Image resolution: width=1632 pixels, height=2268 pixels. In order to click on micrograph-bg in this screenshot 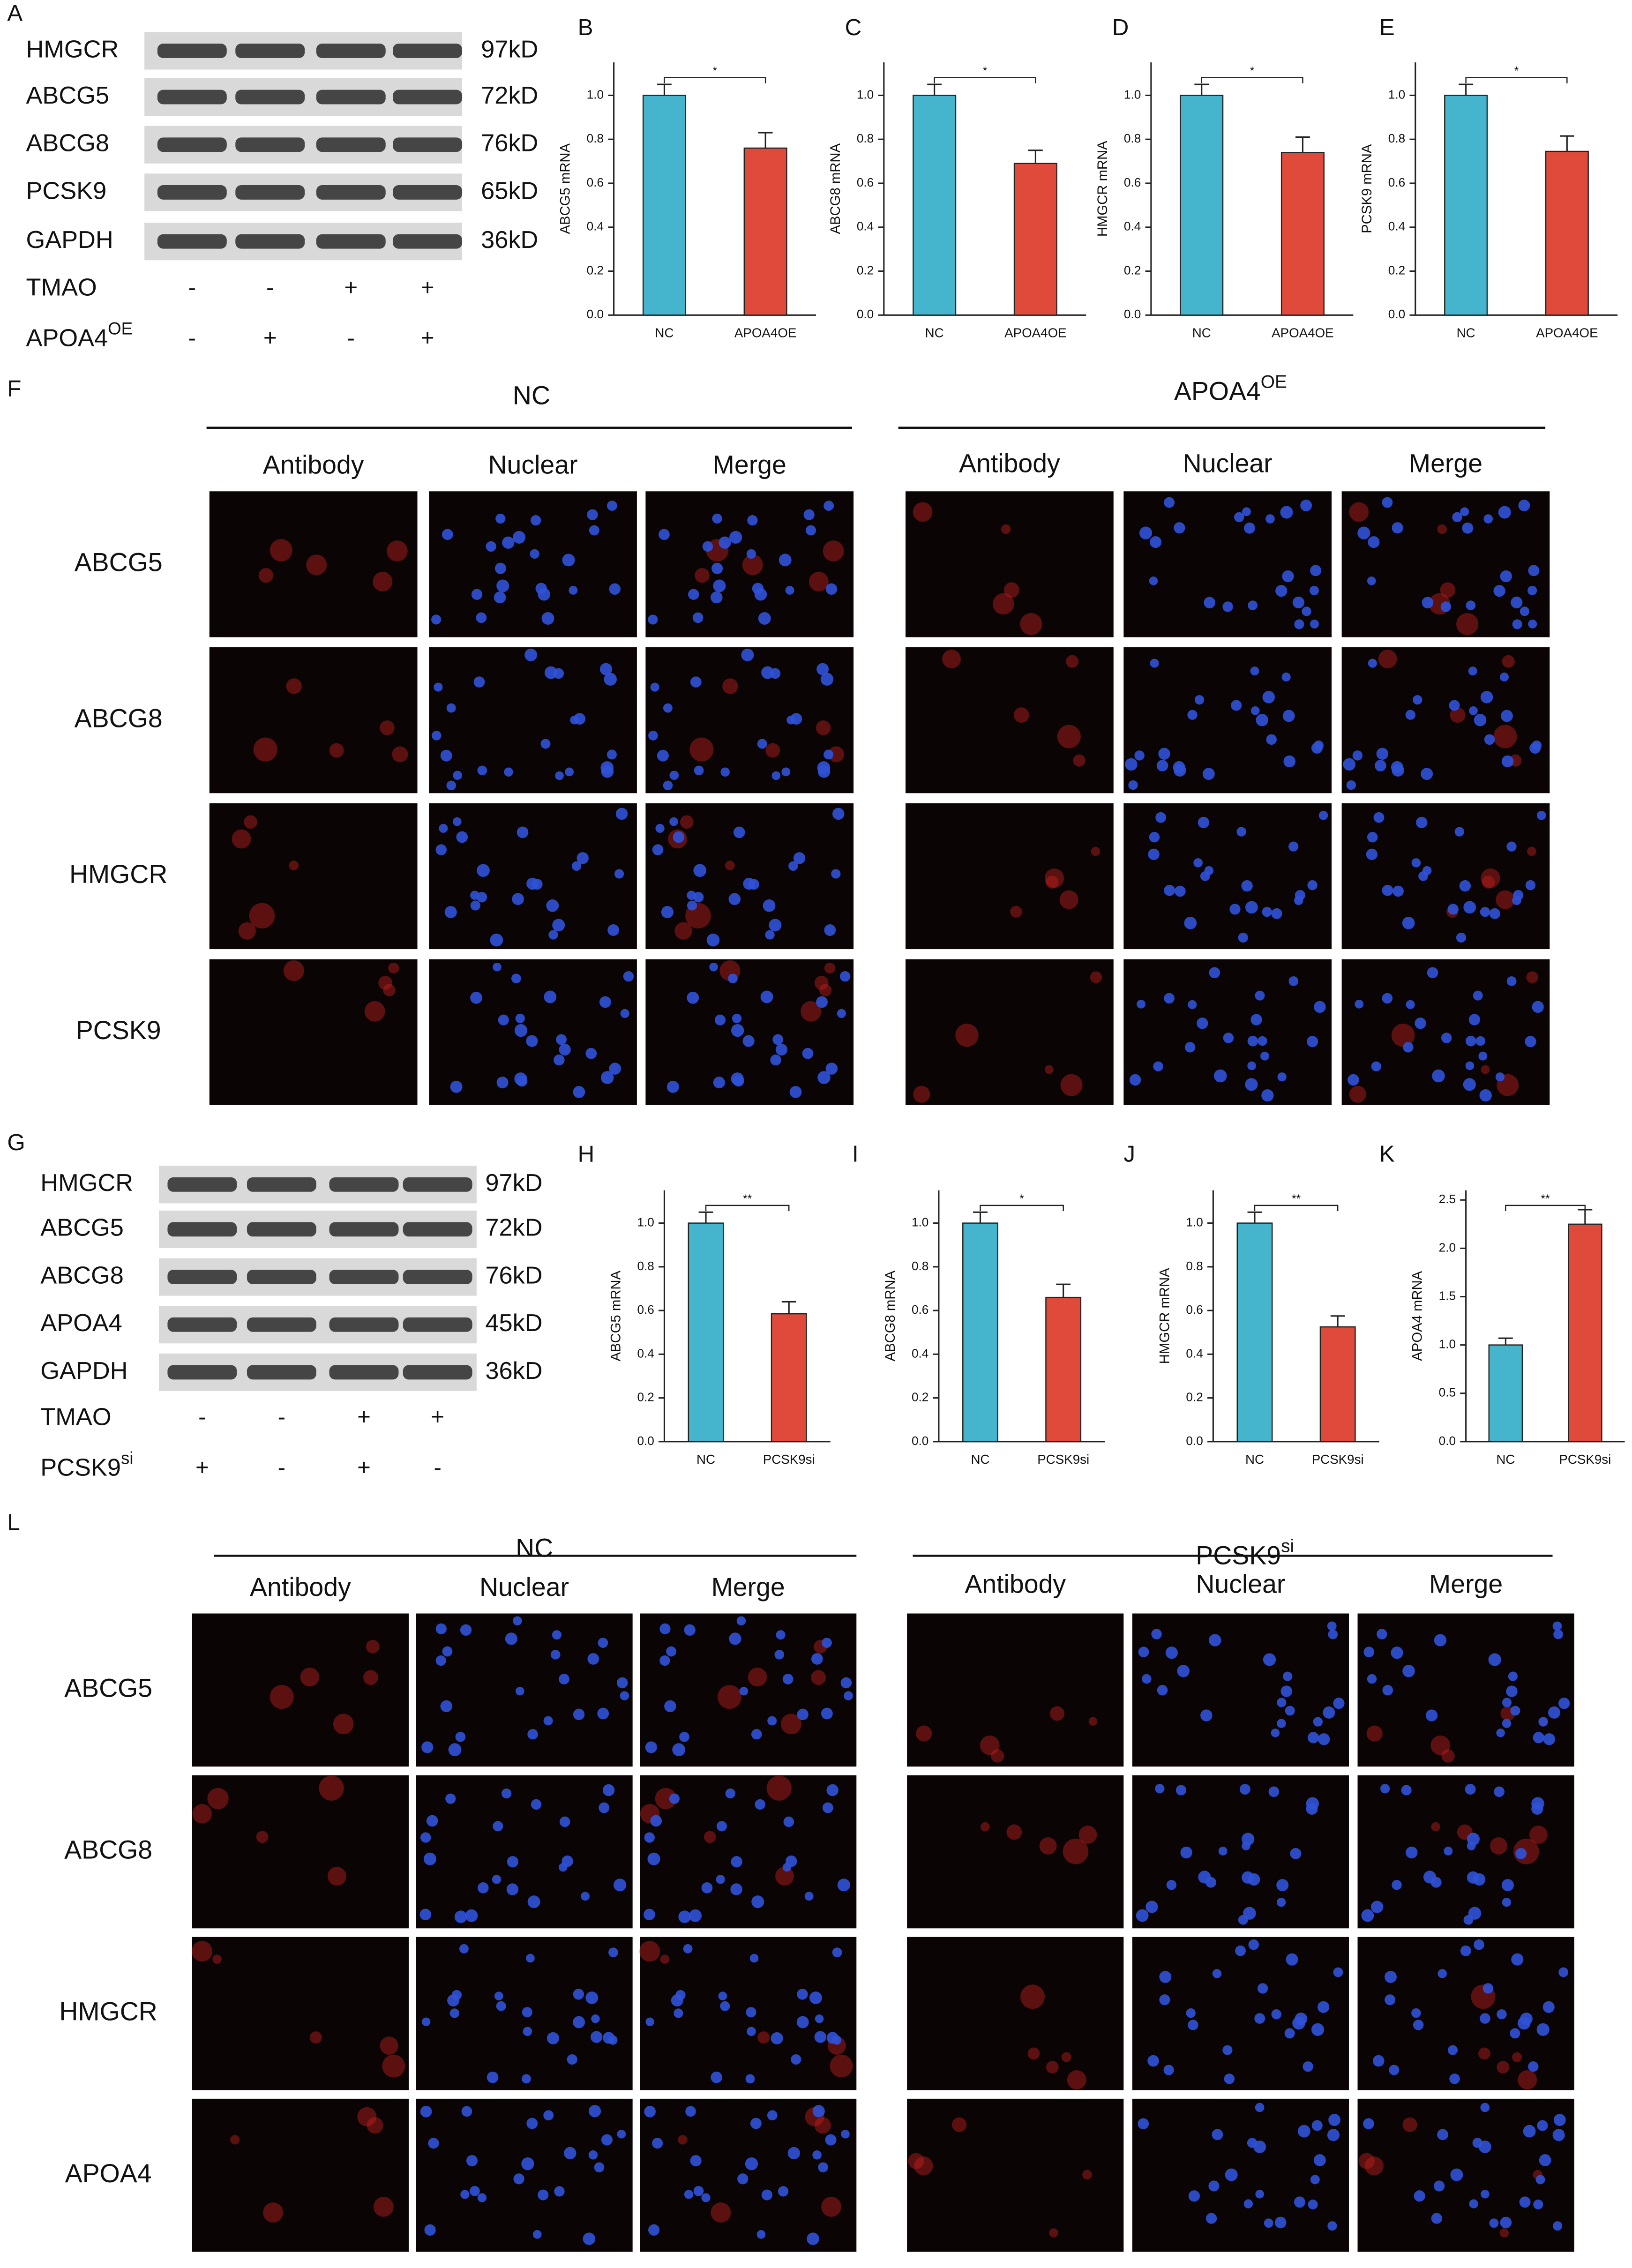, I will do `click(1465, 1852)`.